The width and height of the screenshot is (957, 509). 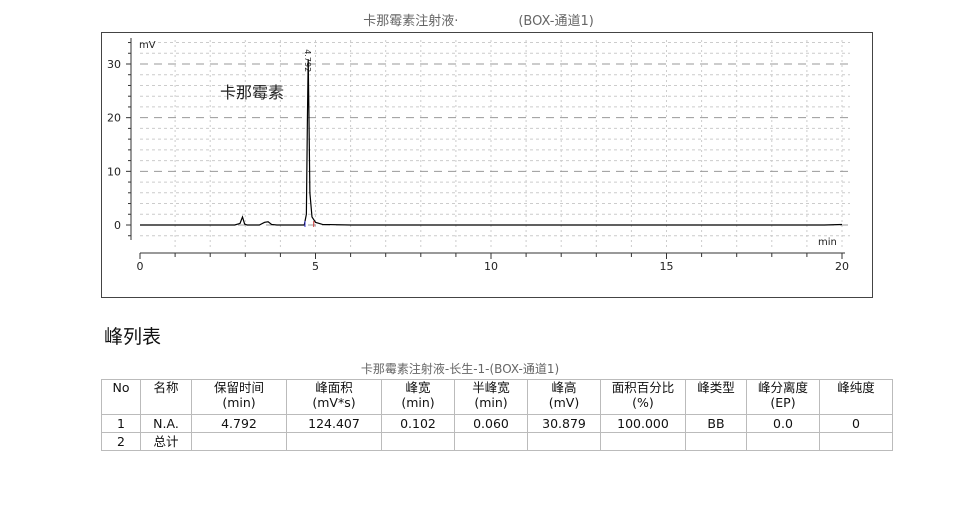 What do you see at coordinates (564, 387) in the screenshot?
I see `header-text: 峰高` at bounding box center [564, 387].